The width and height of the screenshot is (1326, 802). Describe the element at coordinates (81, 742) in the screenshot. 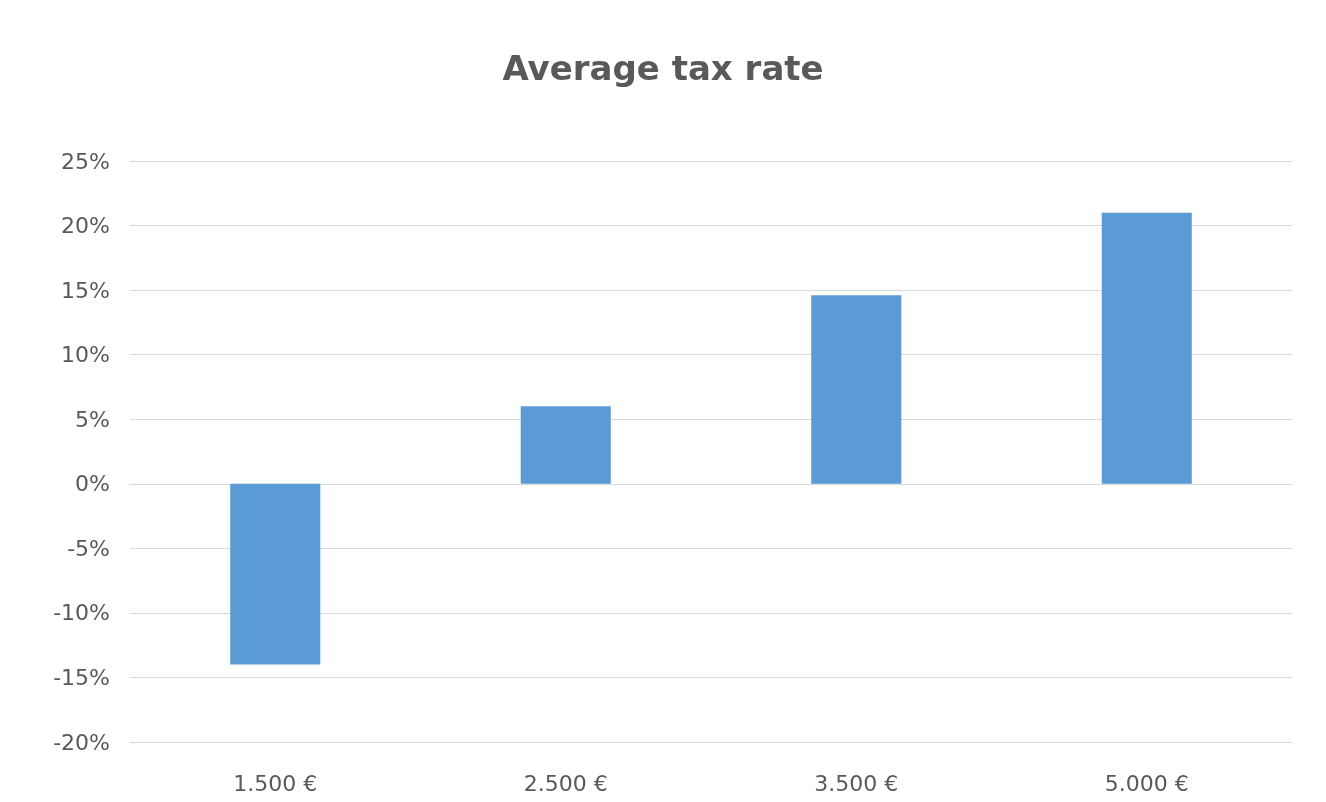

I see `y-tick-label: -20%` at that location.